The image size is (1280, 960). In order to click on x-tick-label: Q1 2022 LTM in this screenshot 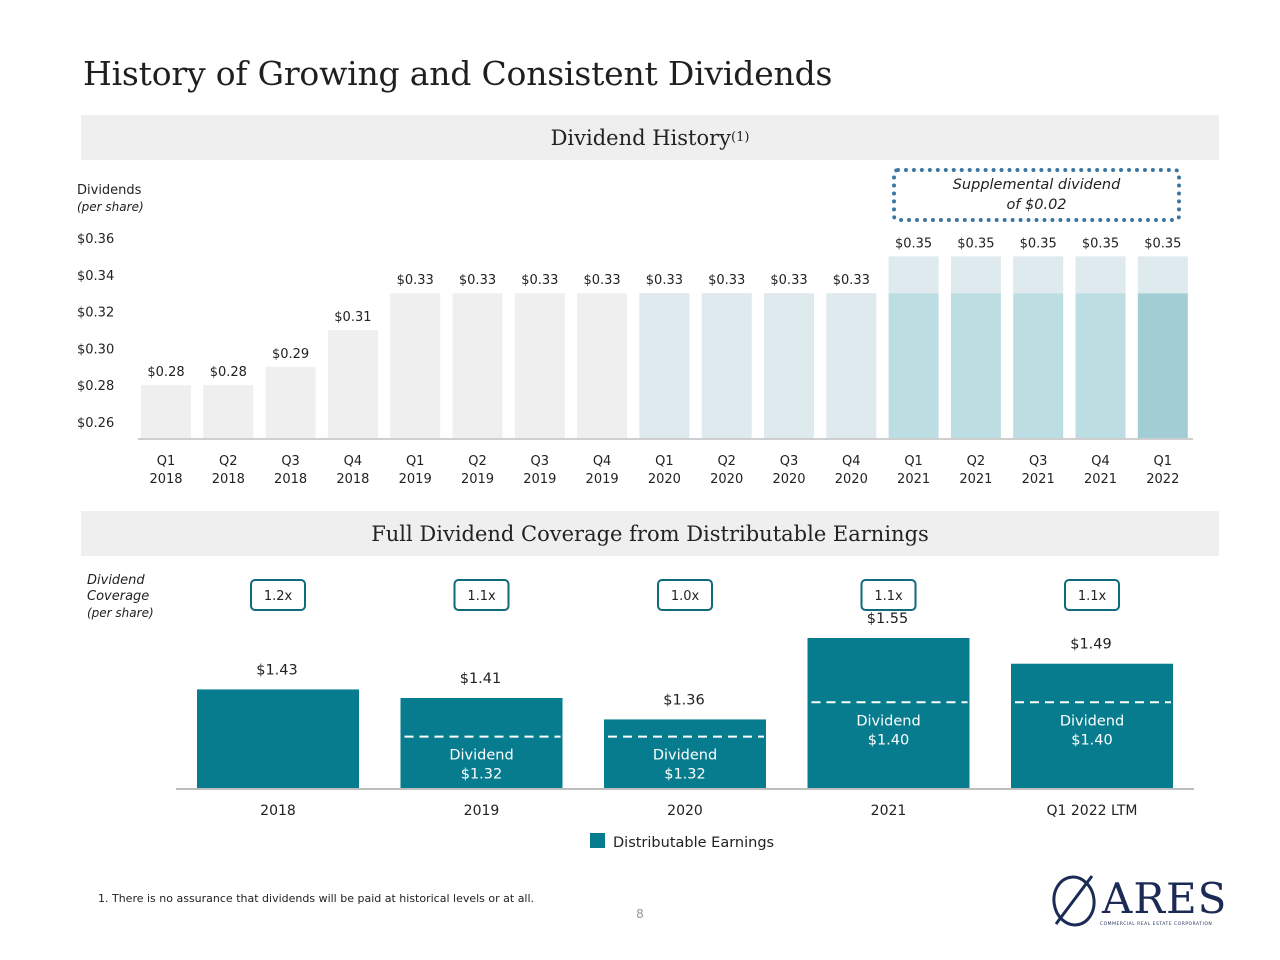, I will do `click(1092, 811)`.